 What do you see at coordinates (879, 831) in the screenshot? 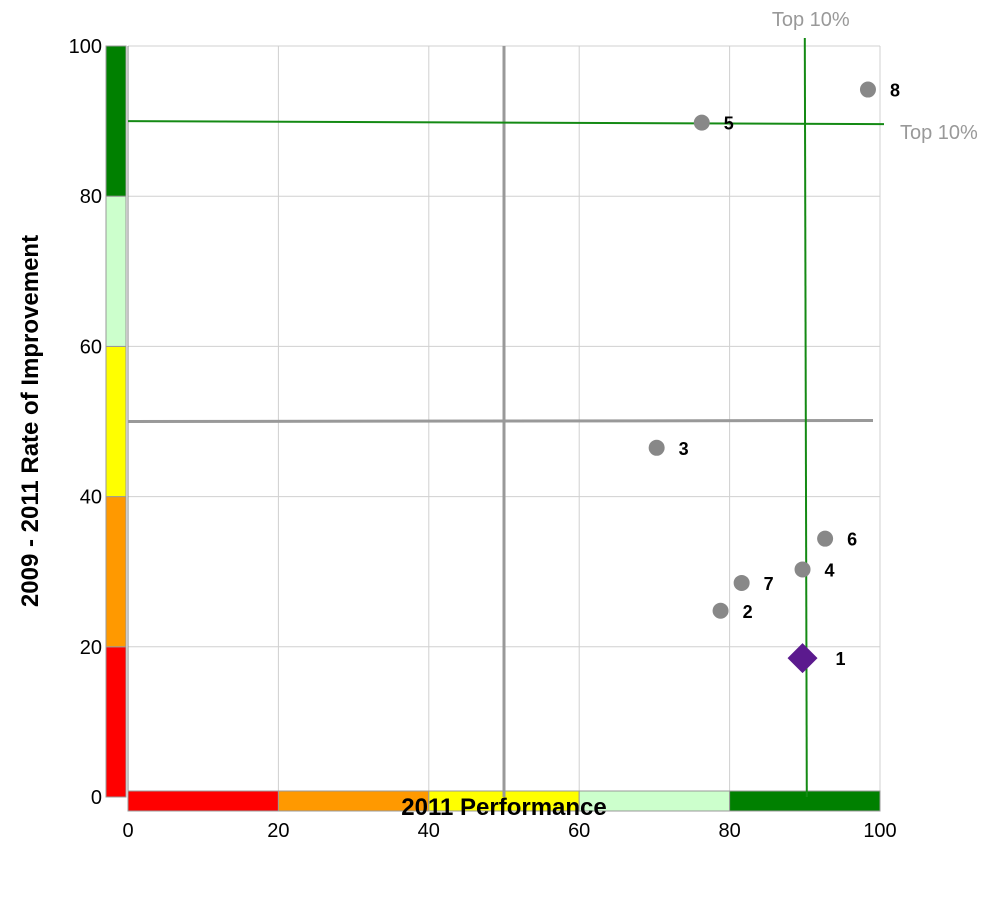
I see `x-tick-label: 100` at bounding box center [879, 831].